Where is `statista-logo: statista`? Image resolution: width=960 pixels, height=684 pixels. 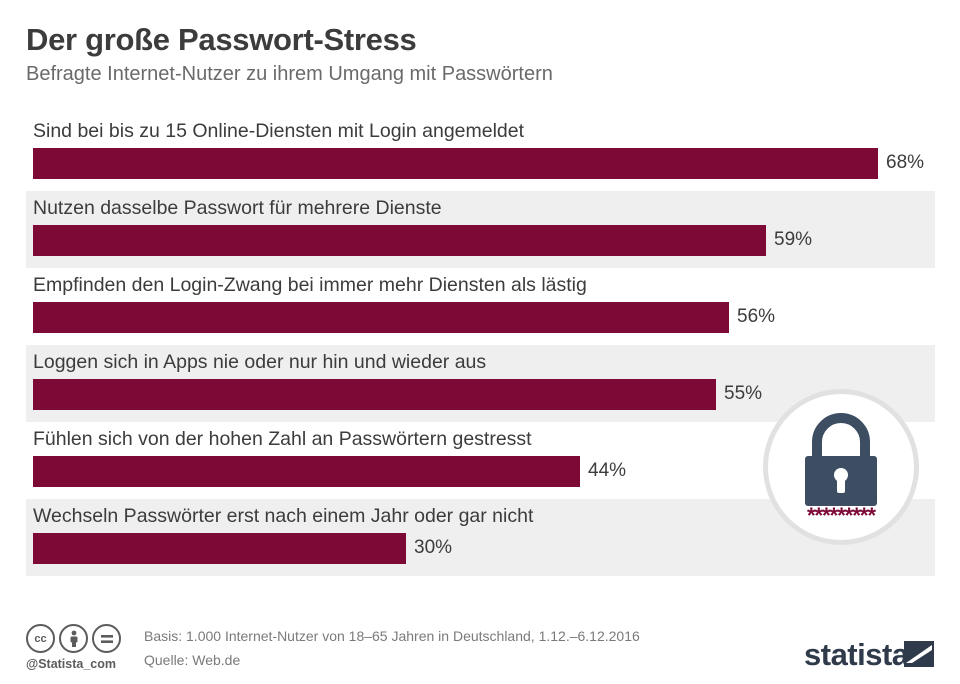
statista-logo: statista is located at coordinates (856, 654).